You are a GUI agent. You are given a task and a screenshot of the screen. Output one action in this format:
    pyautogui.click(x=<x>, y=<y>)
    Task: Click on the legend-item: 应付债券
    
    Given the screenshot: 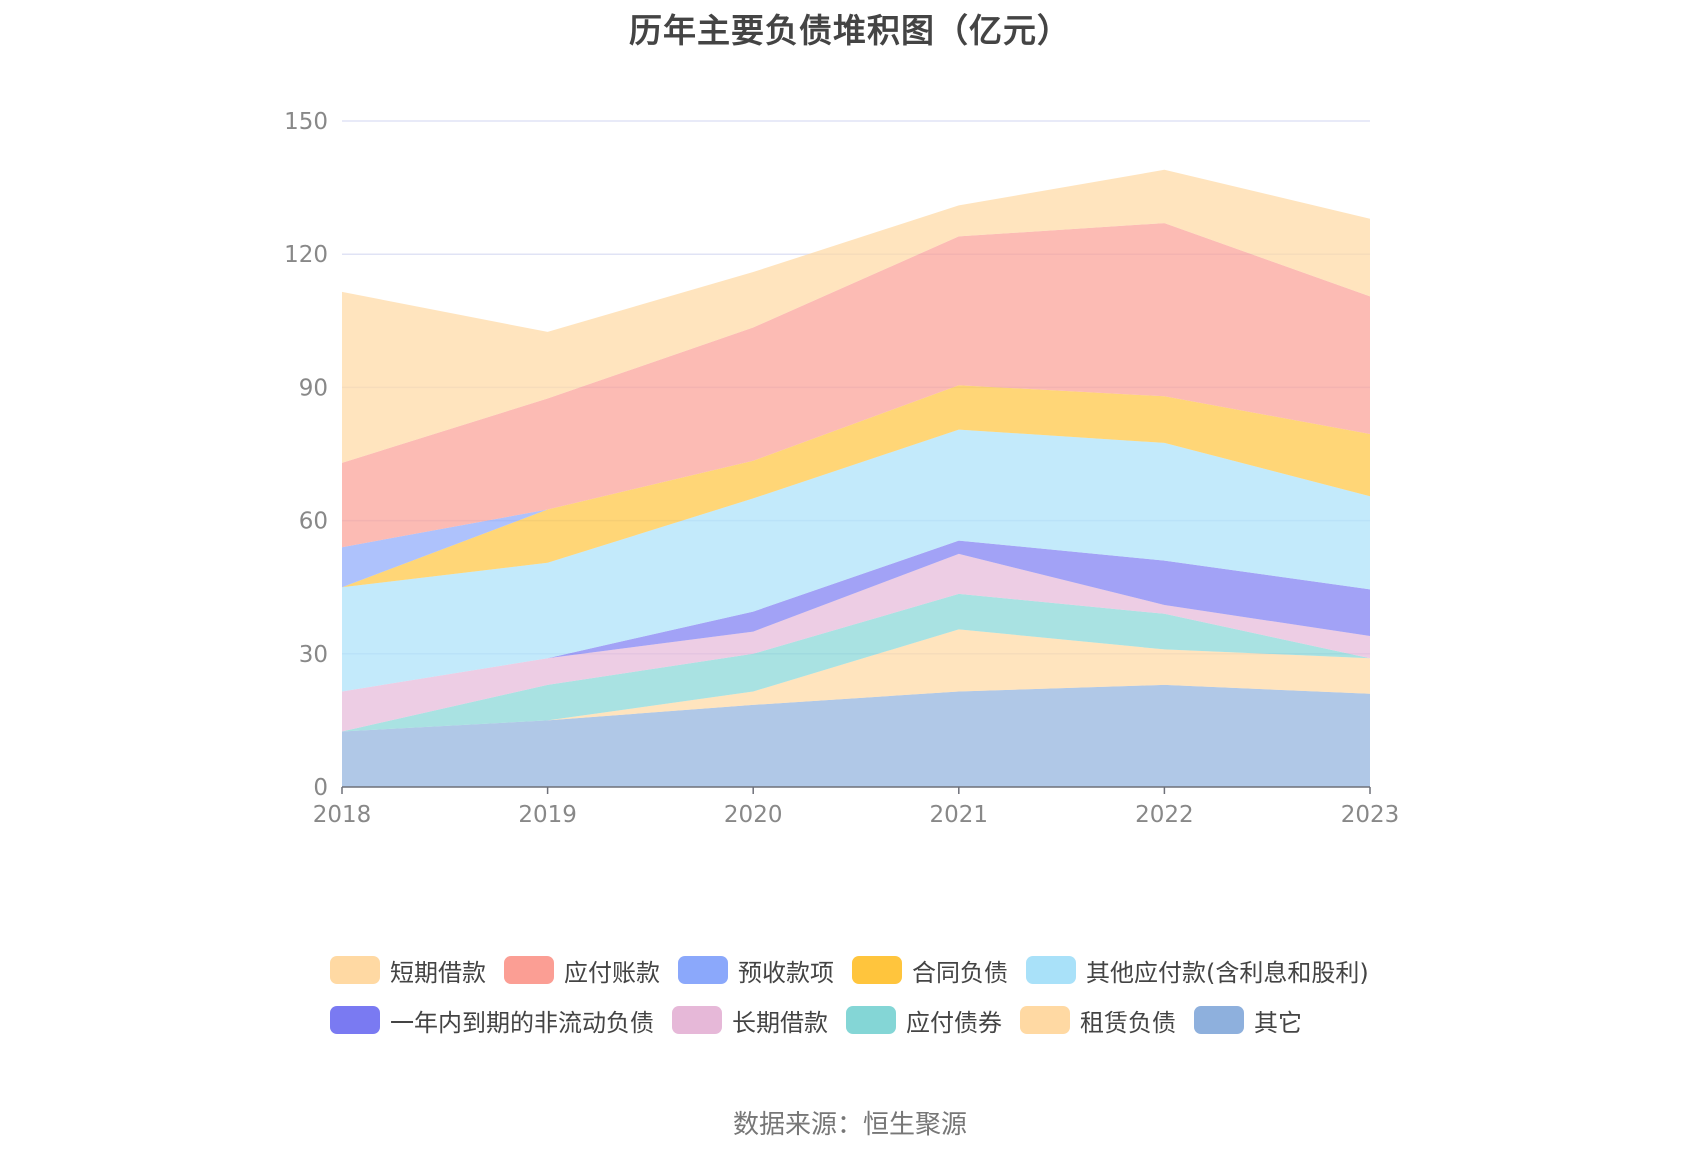 What is the action you would take?
    pyautogui.click(x=924, y=1020)
    